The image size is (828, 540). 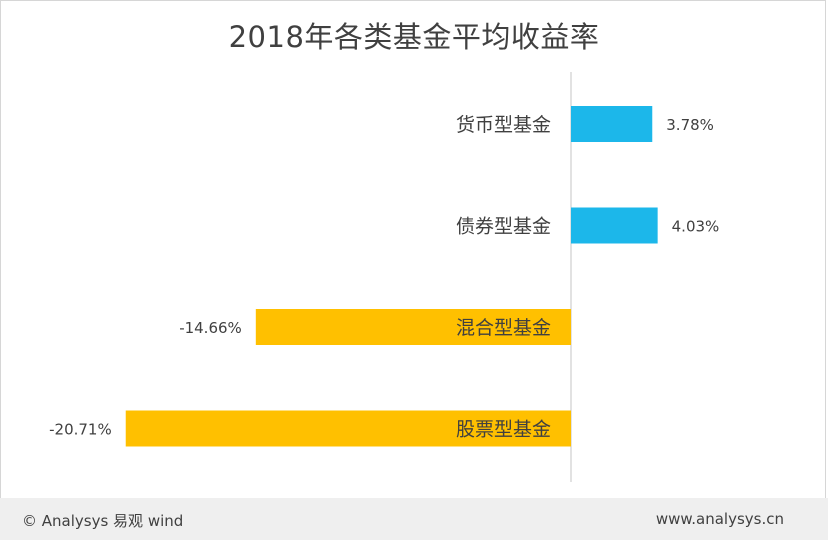 What do you see at coordinates (80, 430) in the screenshot?
I see `value-label-4: -20.71%` at bounding box center [80, 430].